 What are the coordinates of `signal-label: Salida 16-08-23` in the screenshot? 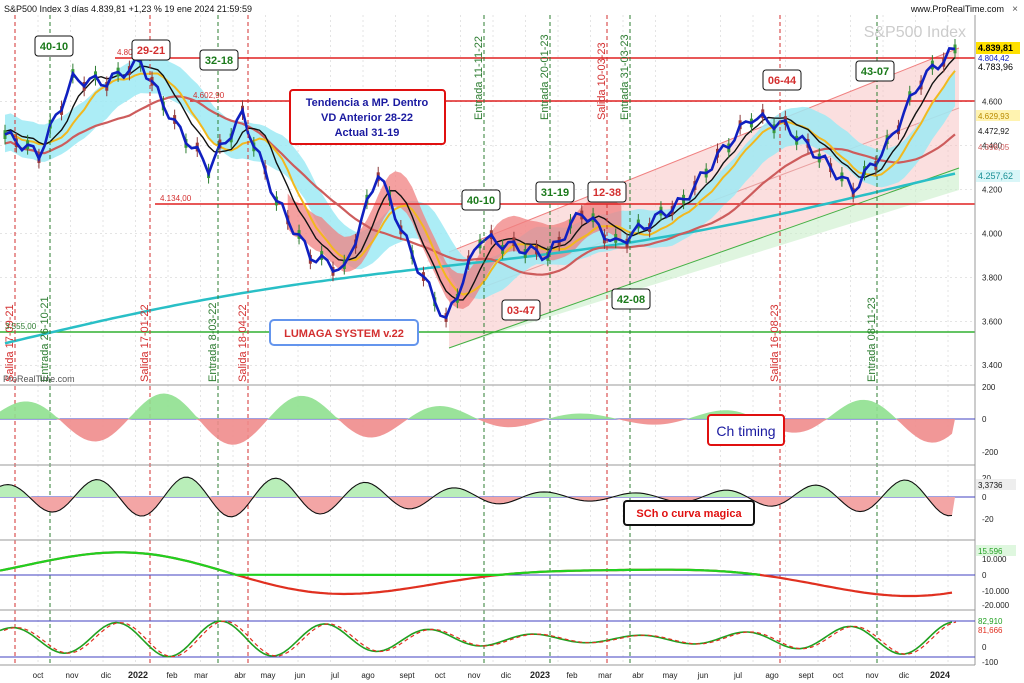 It's located at (775, 343).